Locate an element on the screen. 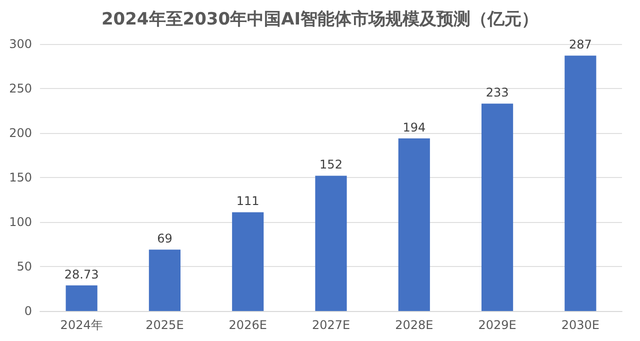 The width and height of the screenshot is (640, 341). y-tick-label: 100 is located at coordinates (20, 222).